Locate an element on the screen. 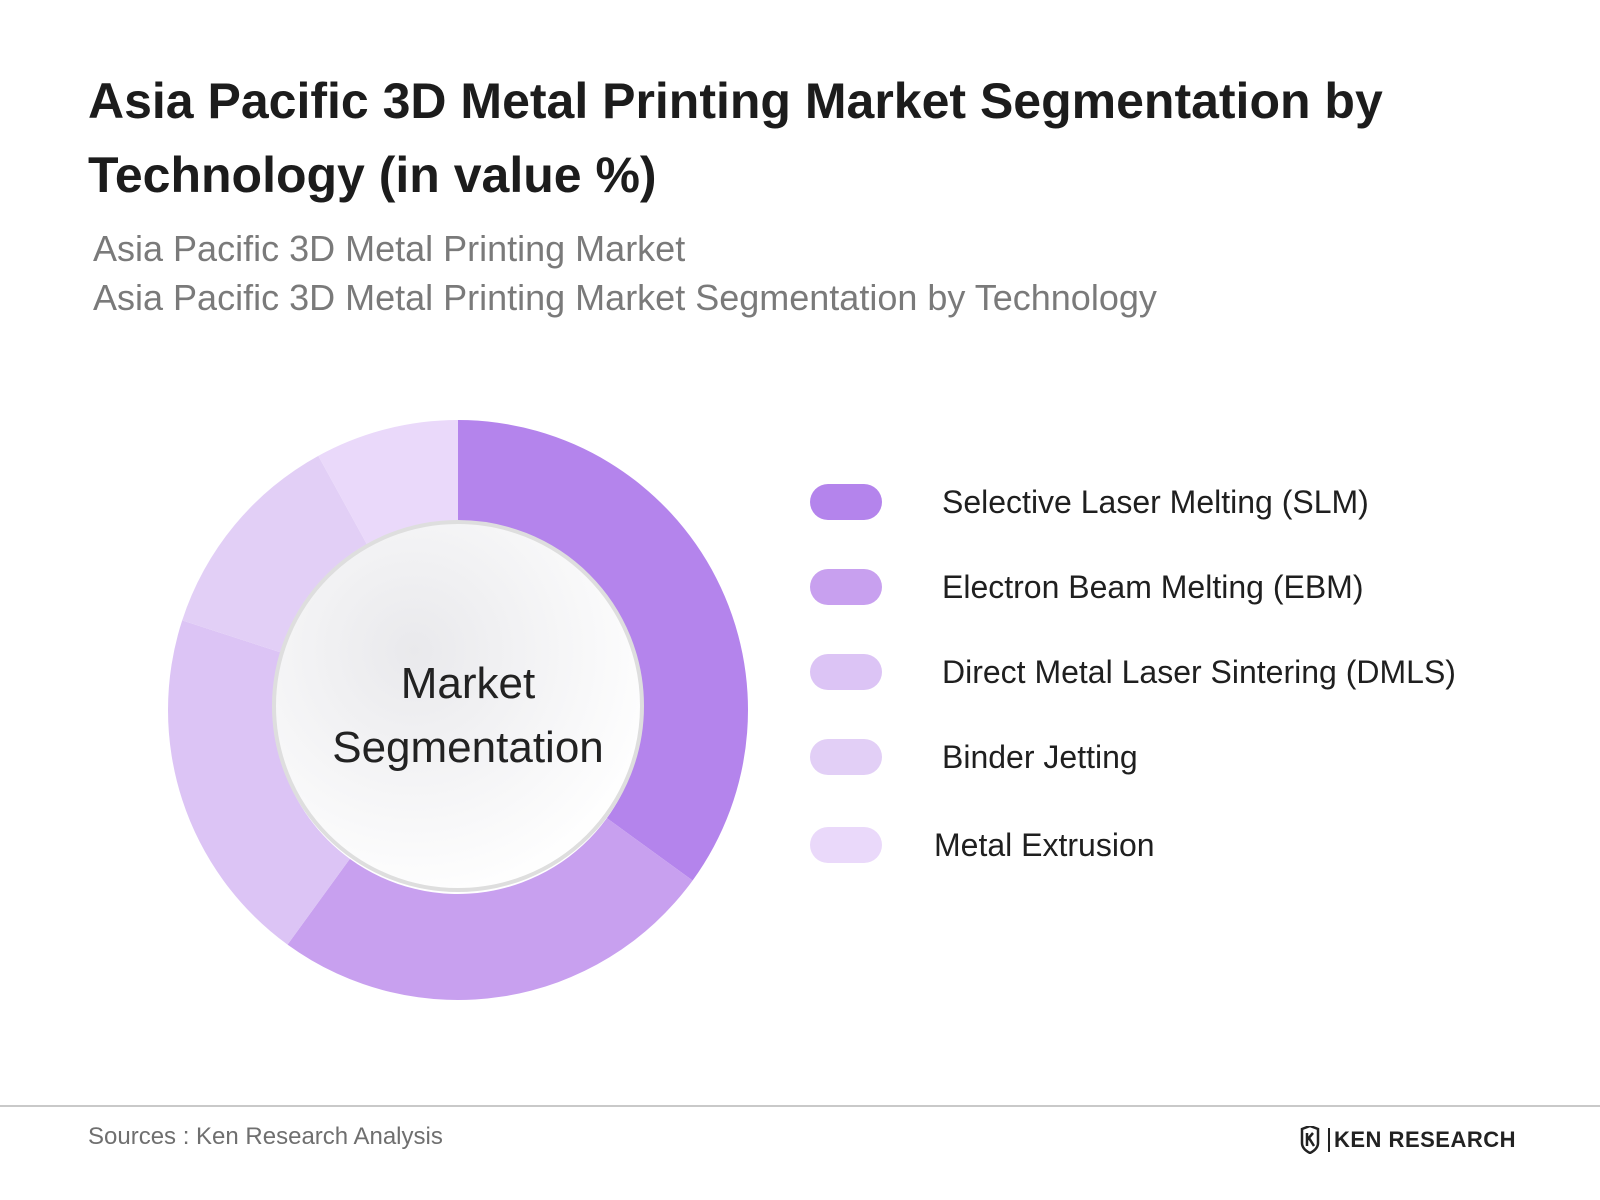 The height and width of the screenshot is (1200, 1600). donut-slice-ebm is located at coordinates (490, 909).